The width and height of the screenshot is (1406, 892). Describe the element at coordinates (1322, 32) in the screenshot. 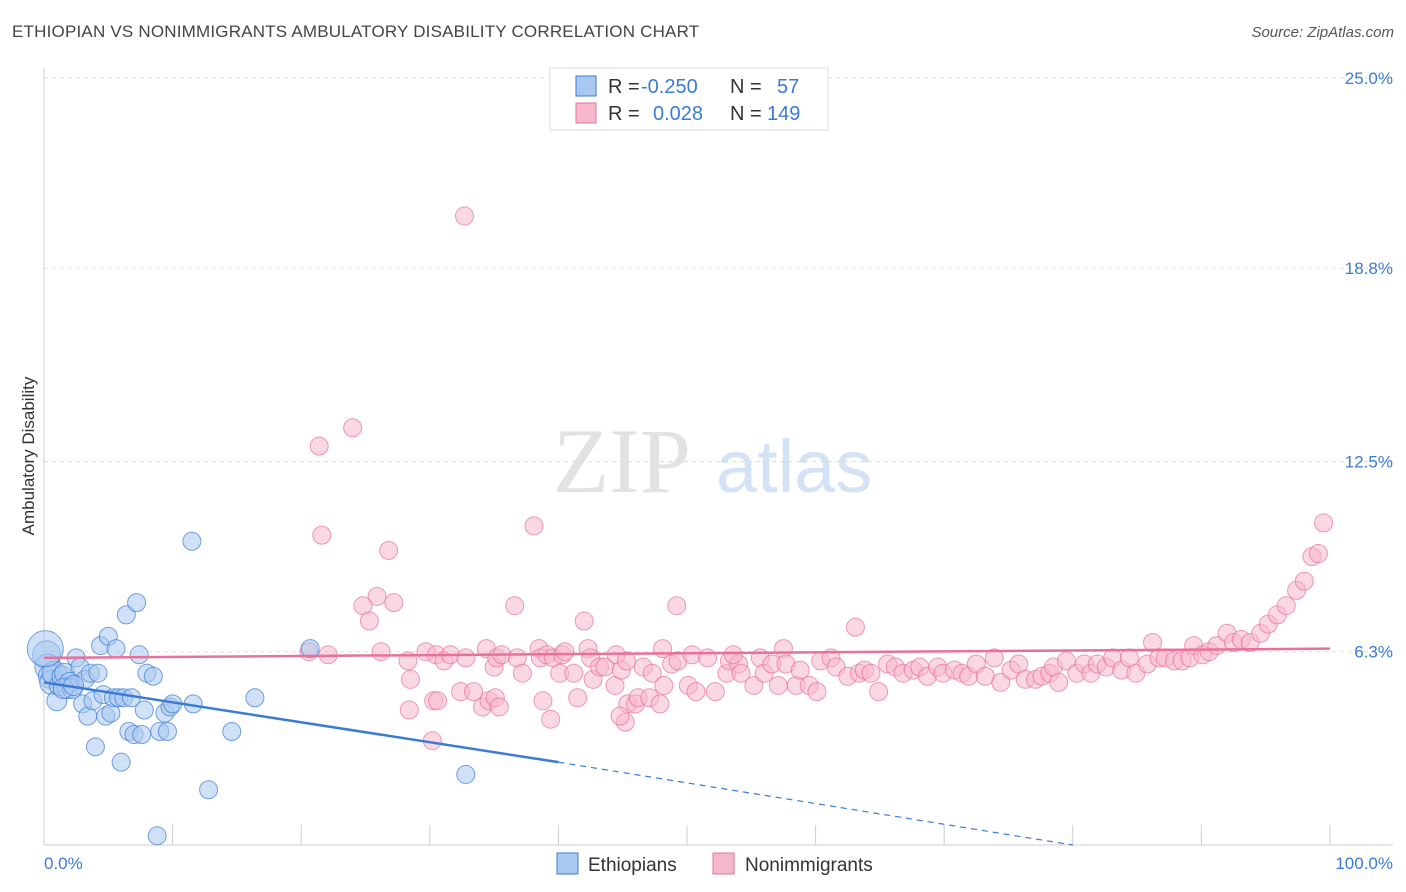

I see `source-label: Source: ZipAtlas.com` at that location.